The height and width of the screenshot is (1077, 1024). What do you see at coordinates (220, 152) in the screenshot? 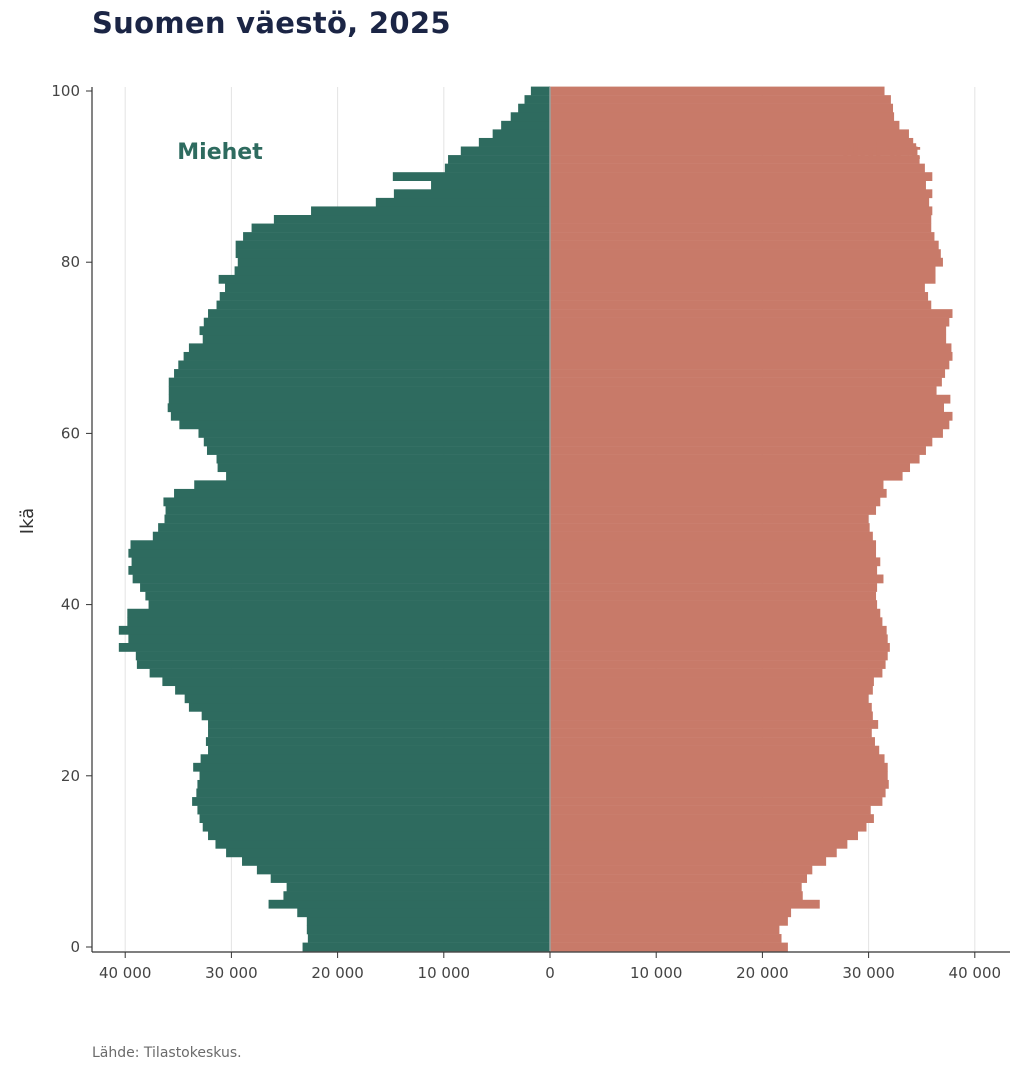
I see `series-label-miehet: Miehet` at bounding box center [220, 152].